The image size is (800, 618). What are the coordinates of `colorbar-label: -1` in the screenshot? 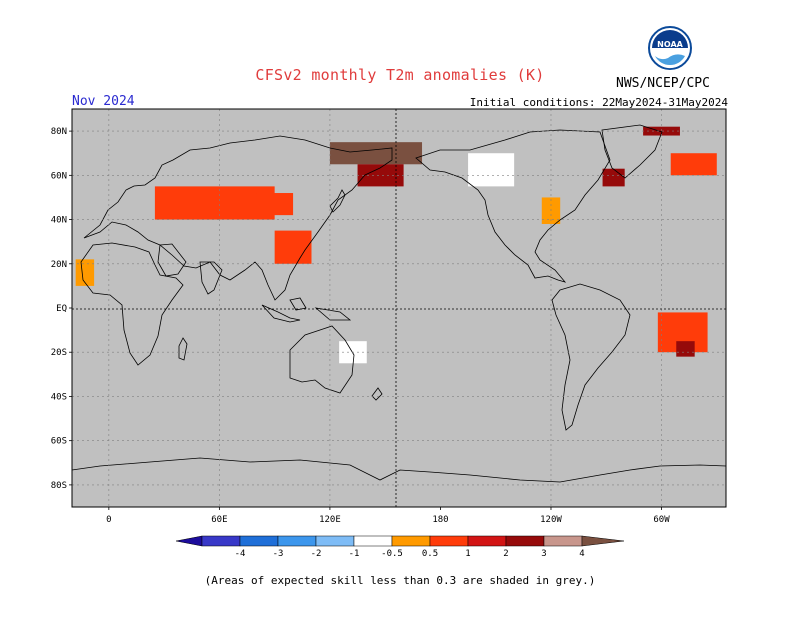 It's located at (354, 554).